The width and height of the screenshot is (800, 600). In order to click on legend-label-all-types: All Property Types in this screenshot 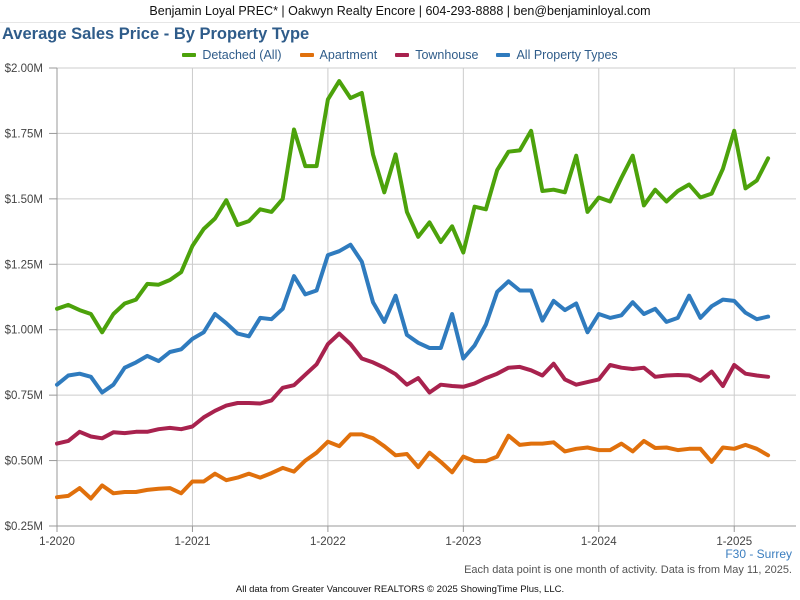, I will do `click(567, 55)`.